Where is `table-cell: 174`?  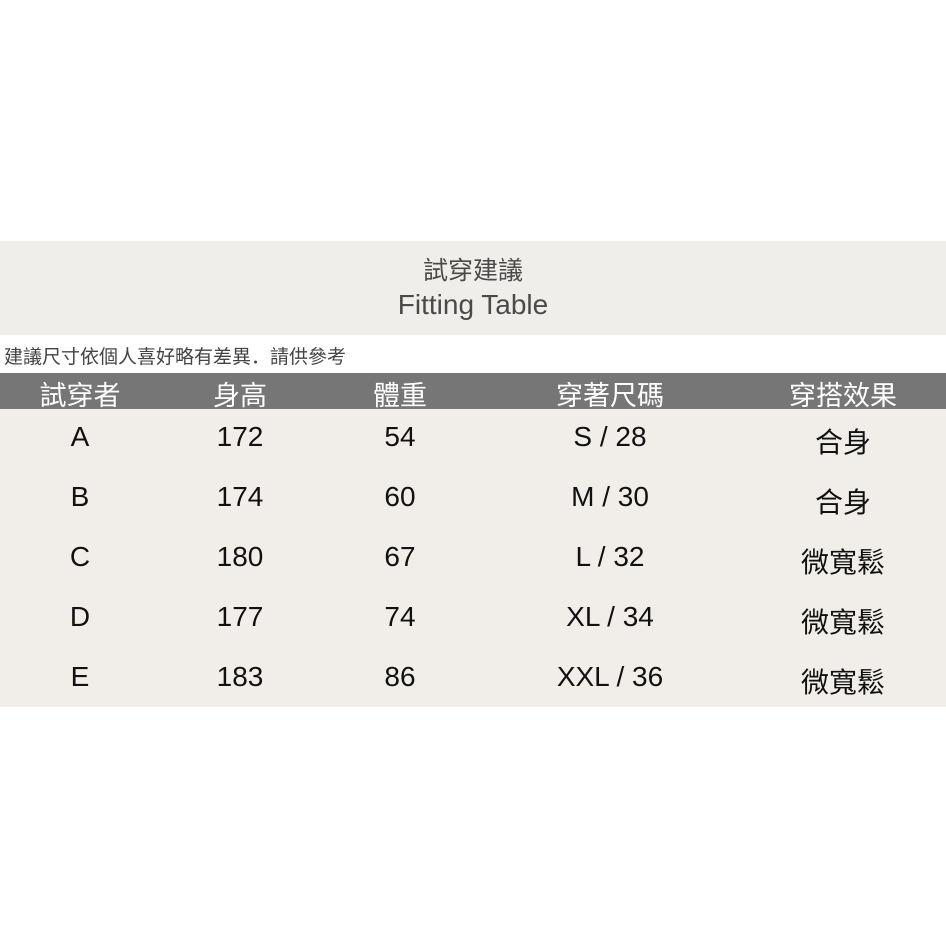 table-cell: 174 is located at coordinates (240, 496).